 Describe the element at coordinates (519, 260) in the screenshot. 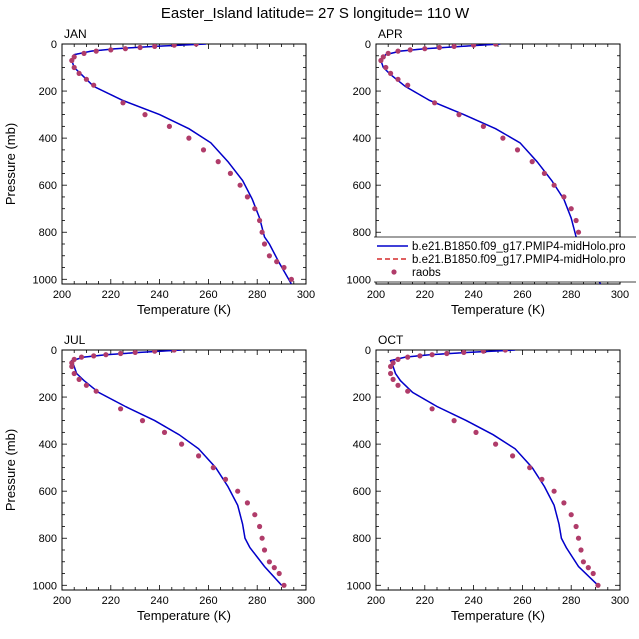

I see `legend-label-model-dashed: b.e21.B1850.f09_g17.PMIP4-midHolo.pro` at that location.